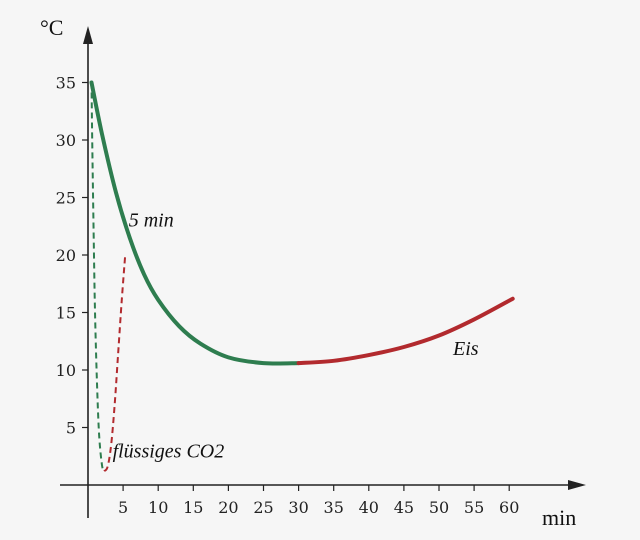  Describe the element at coordinates (509, 507) in the screenshot. I see `x-tick-label: 60` at that location.